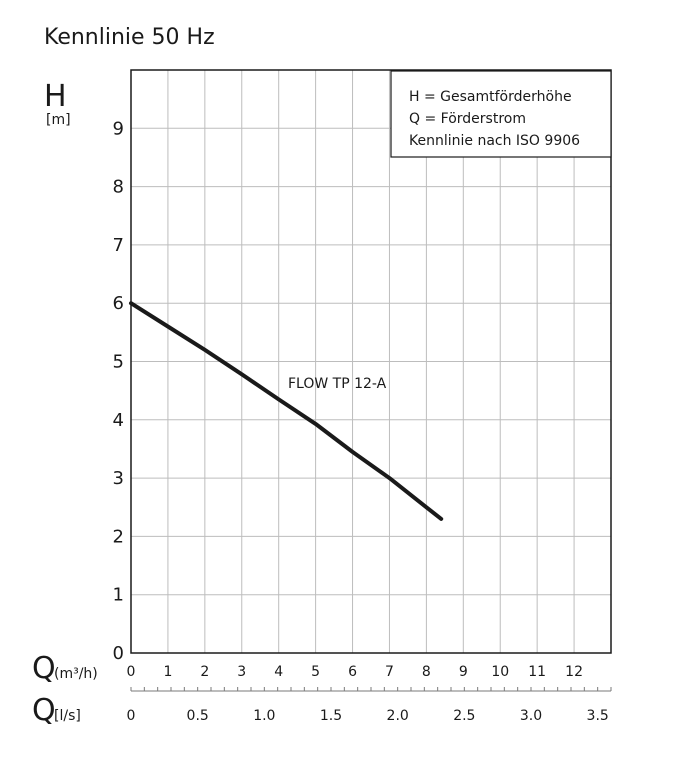  I want to click on y-tick-label: 2, so click(118, 536).